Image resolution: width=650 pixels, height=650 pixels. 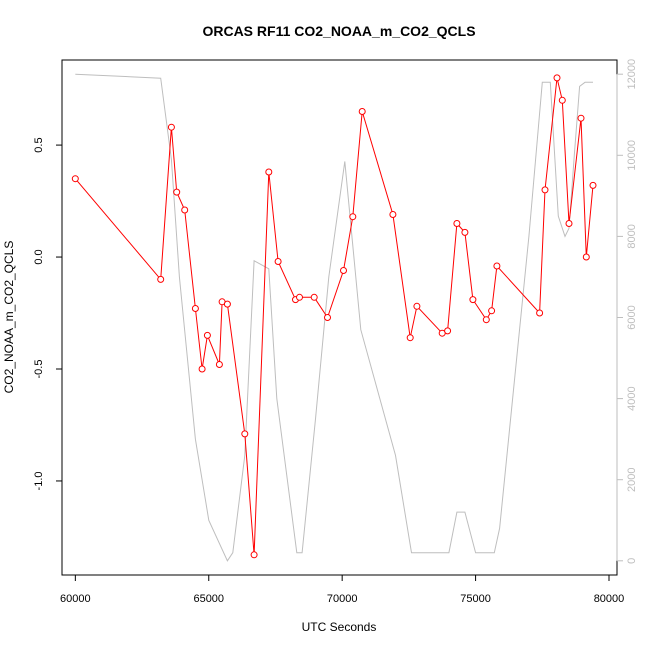 What do you see at coordinates (632, 155) in the screenshot?
I see `y2-tick-label: 10000` at bounding box center [632, 155].